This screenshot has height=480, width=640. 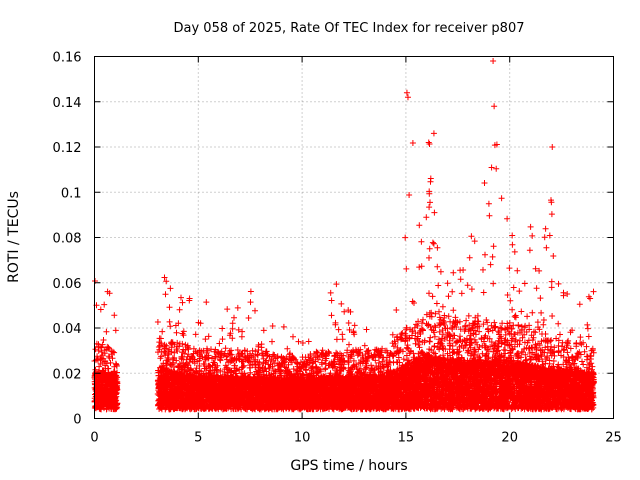 I want to click on y-tick-label: 0.16, so click(x=67, y=58).